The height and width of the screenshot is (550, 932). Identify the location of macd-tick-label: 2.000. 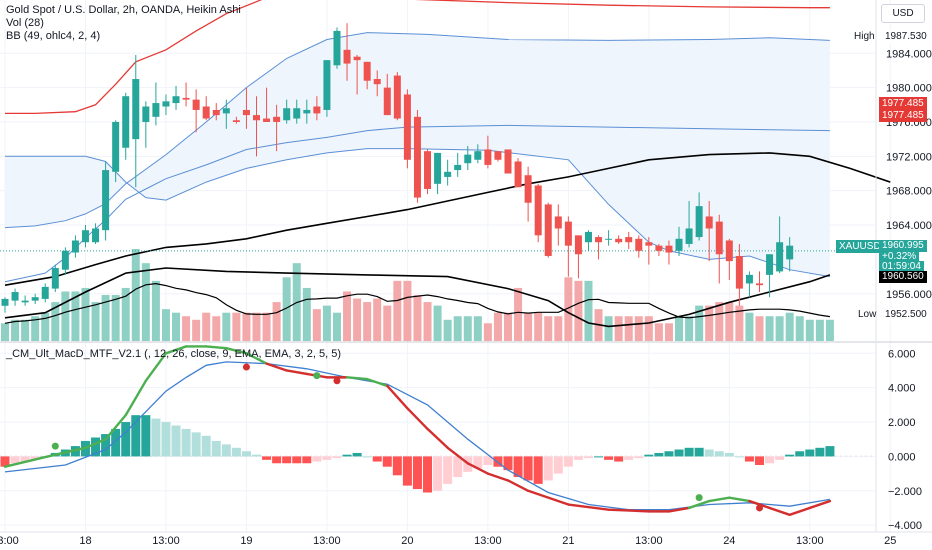
(902, 423).